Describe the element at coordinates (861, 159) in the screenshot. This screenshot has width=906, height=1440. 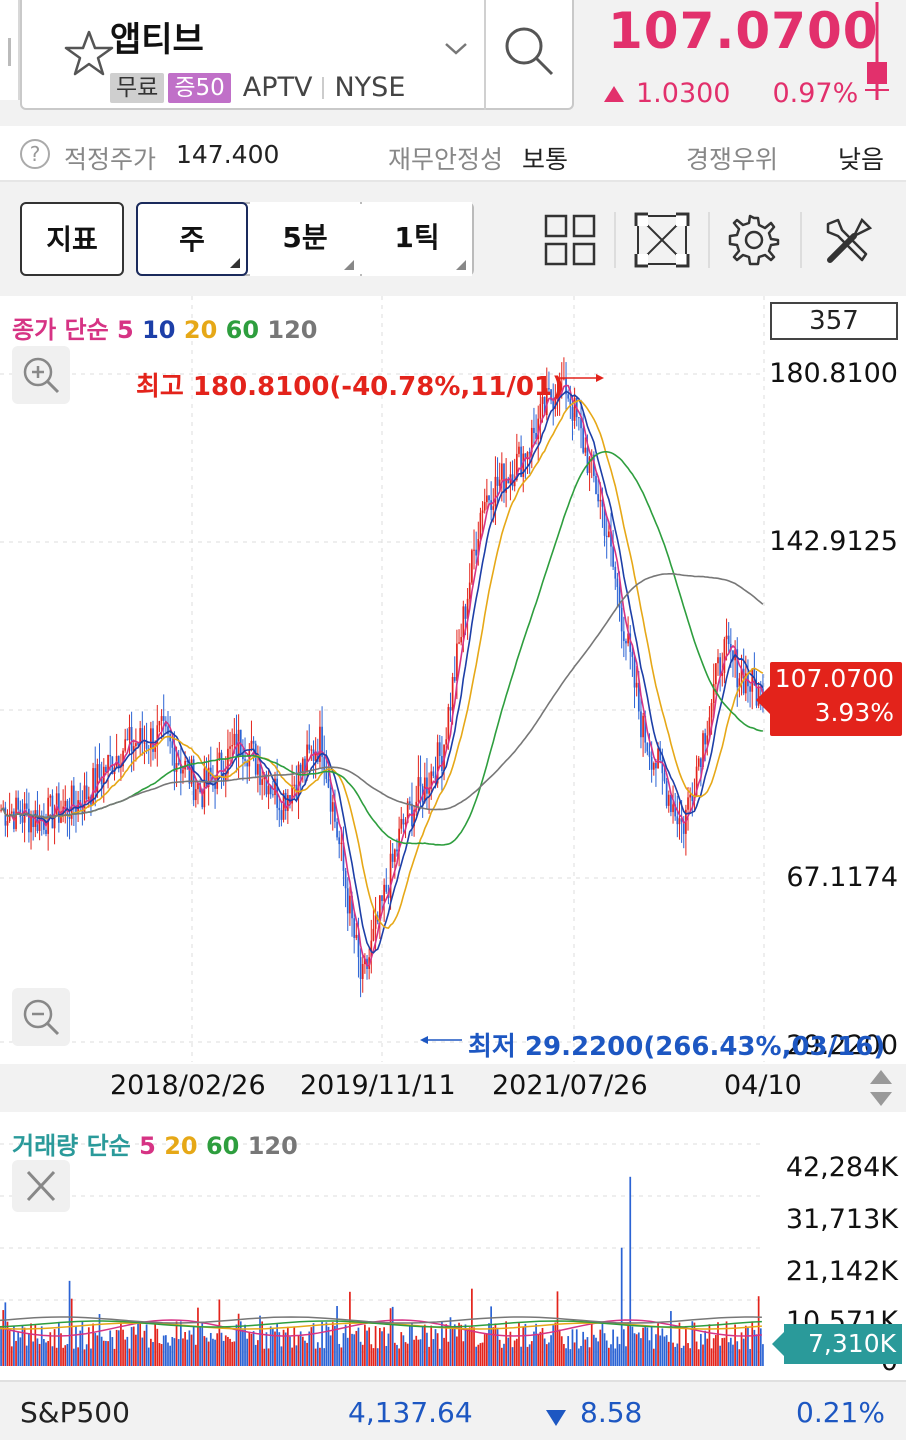
I see `competitive-advantage-value: 낮음` at that location.